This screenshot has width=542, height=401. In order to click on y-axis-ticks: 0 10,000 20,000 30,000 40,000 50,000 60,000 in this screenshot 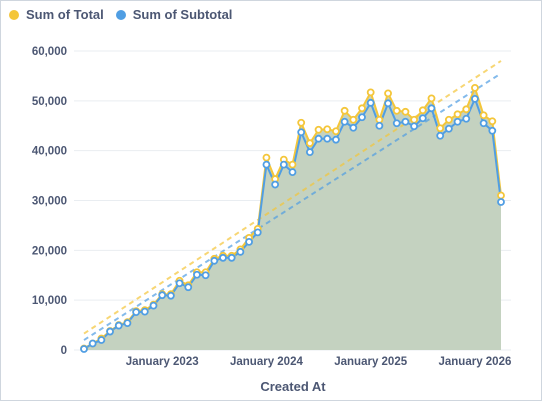, I will do `click(49, 201)`.